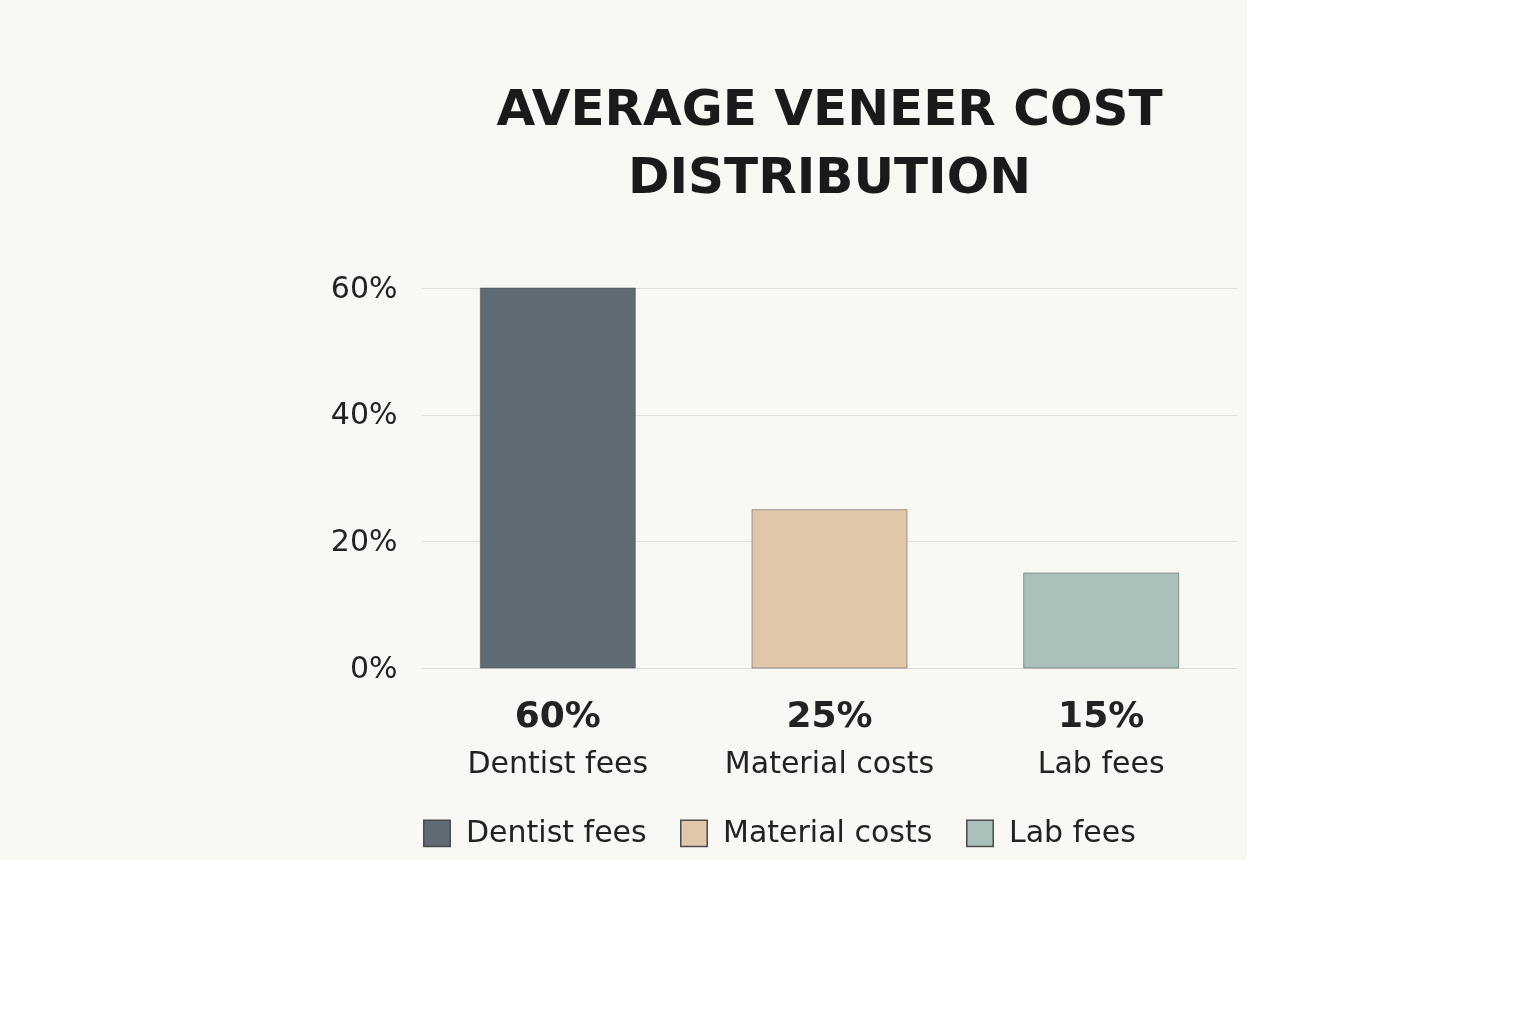 This screenshot has width=1536, height=1024. What do you see at coordinates (364, 287) in the screenshot?
I see `y-tick-label: 60%` at bounding box center [364, 287].